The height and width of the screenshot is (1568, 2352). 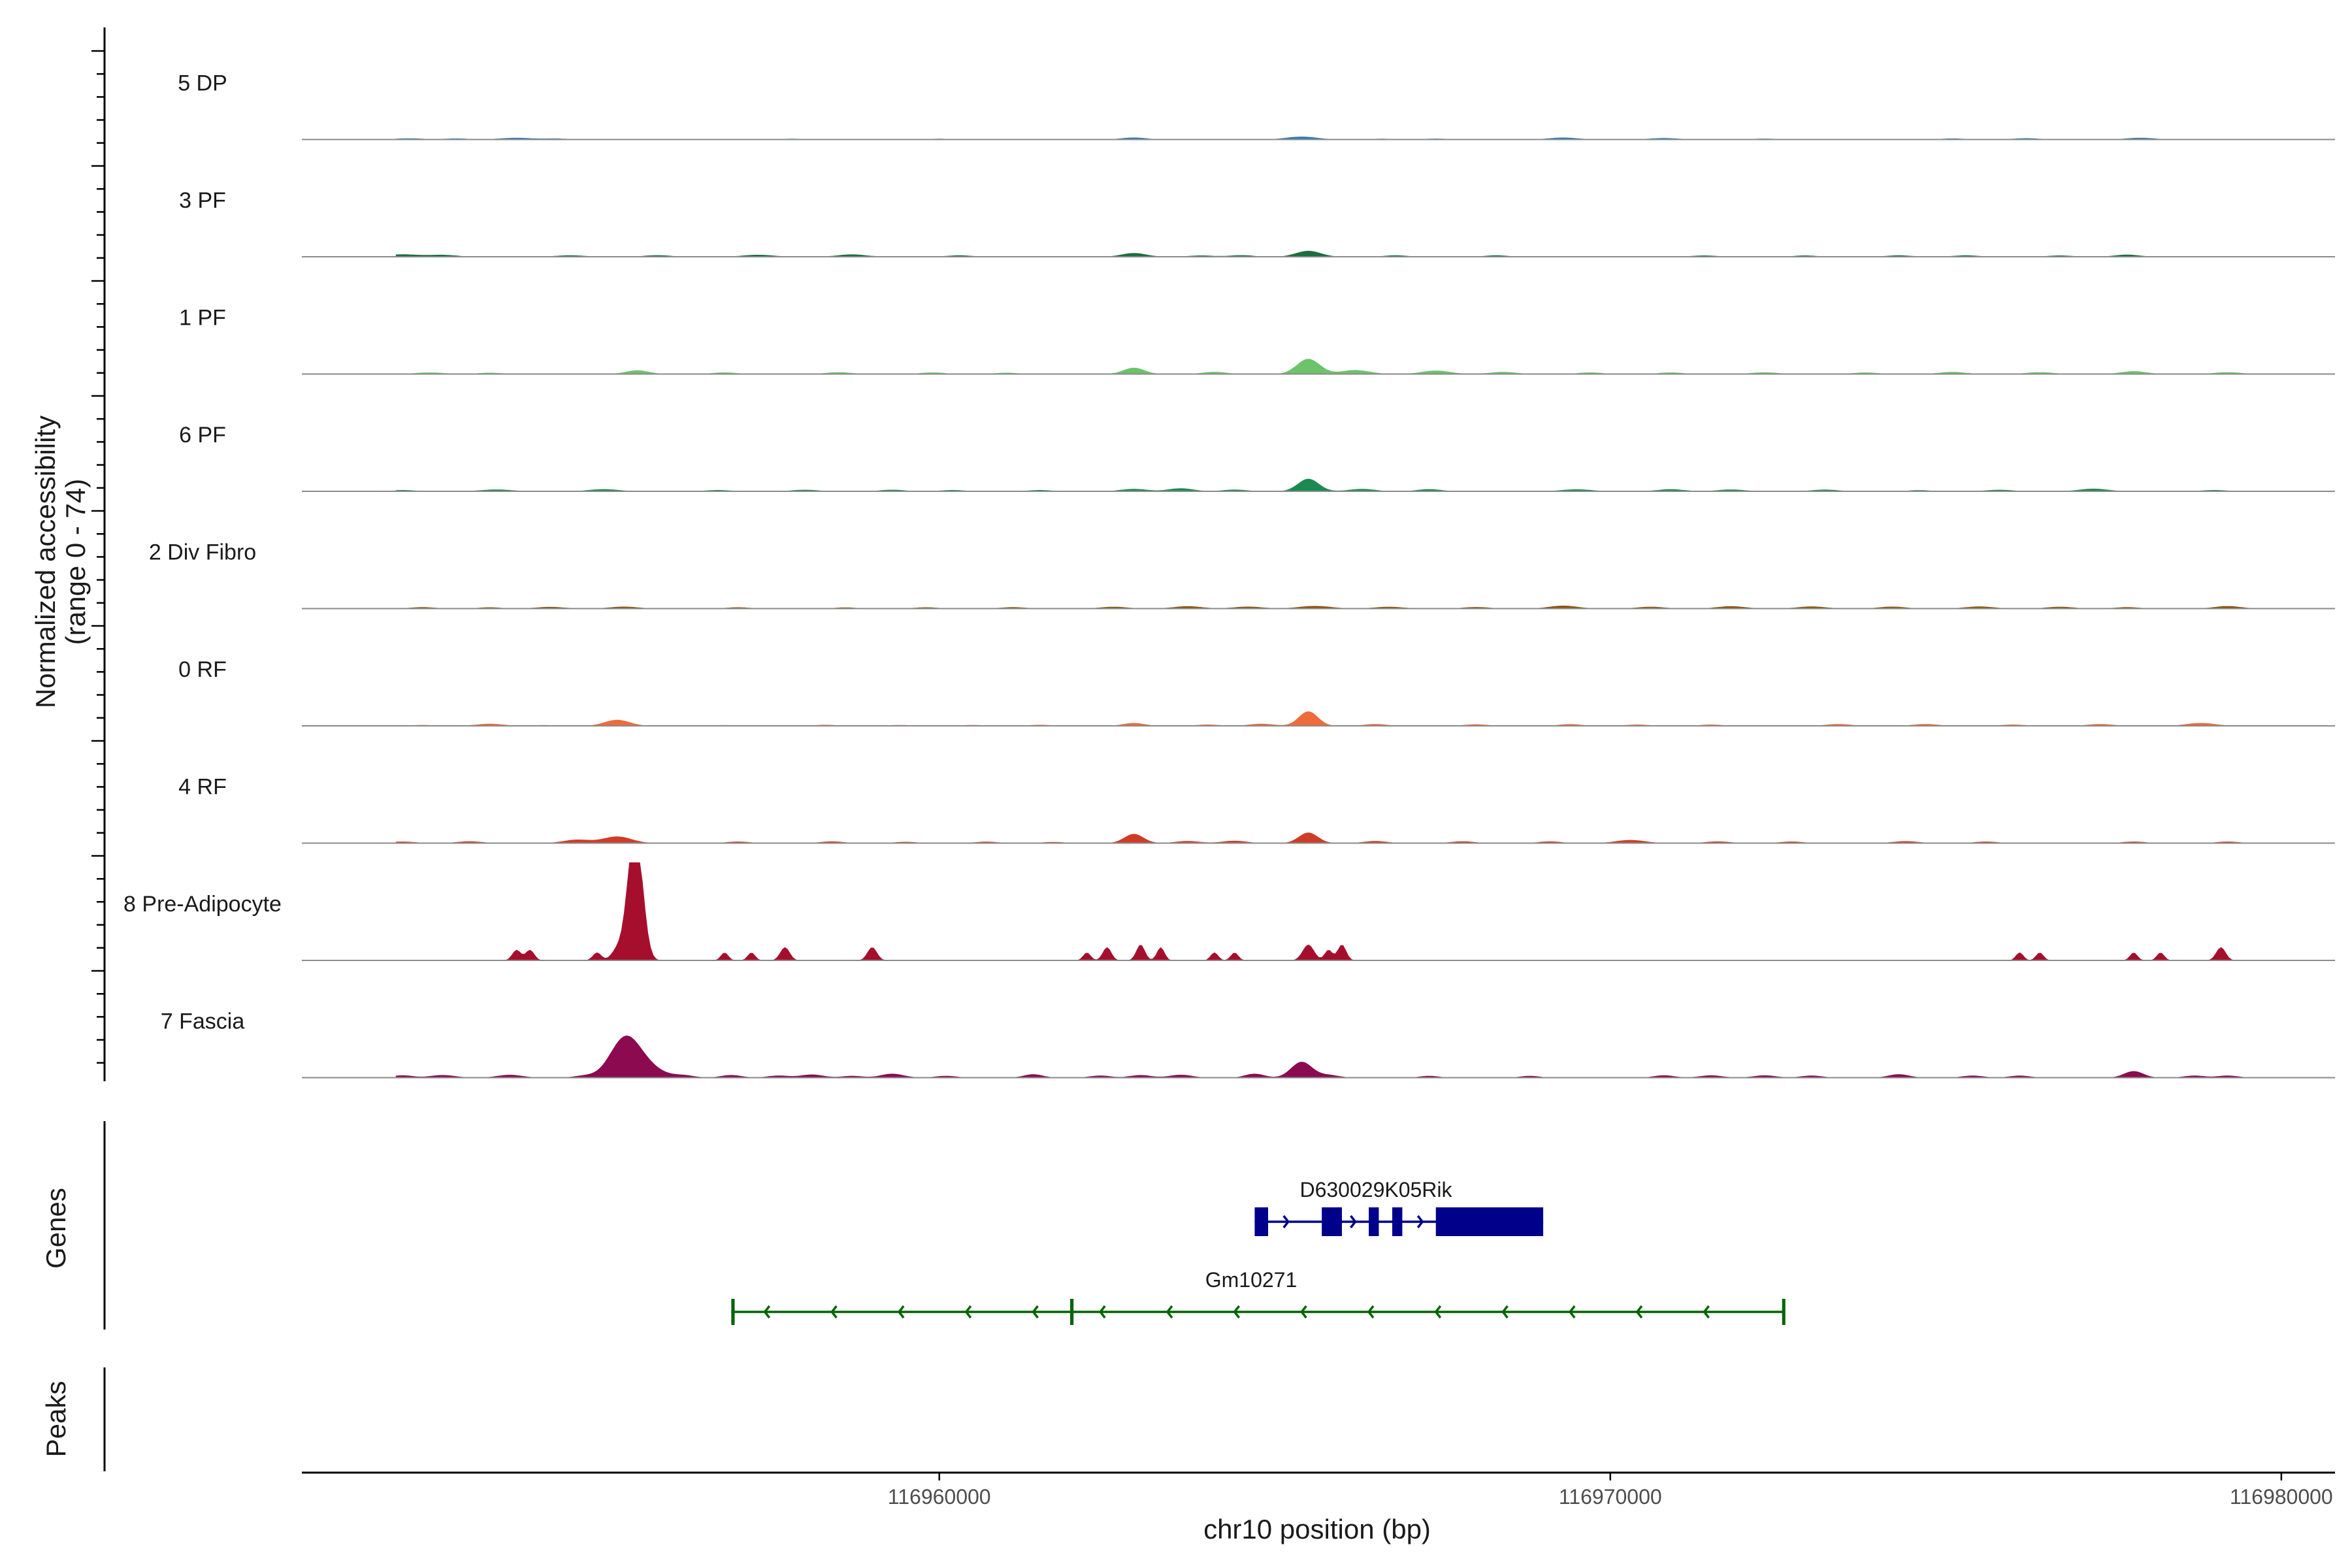 I want to click on y-axis-title: Normalized accessibility (range 0 - 74), so click(x=60, y=562).